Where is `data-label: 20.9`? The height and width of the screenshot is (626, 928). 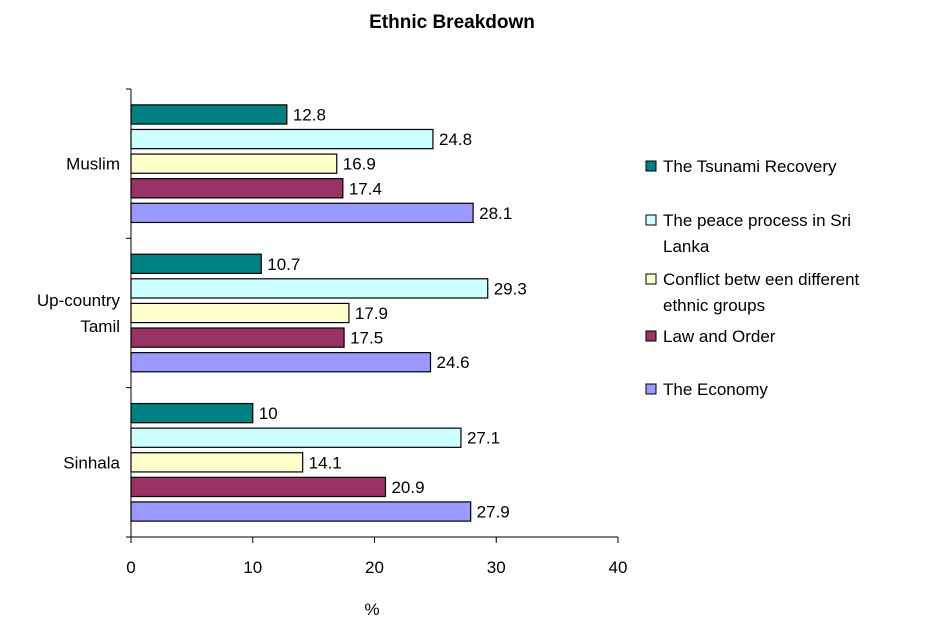 data-label: 20.9 is located at coordinates (407, 487).